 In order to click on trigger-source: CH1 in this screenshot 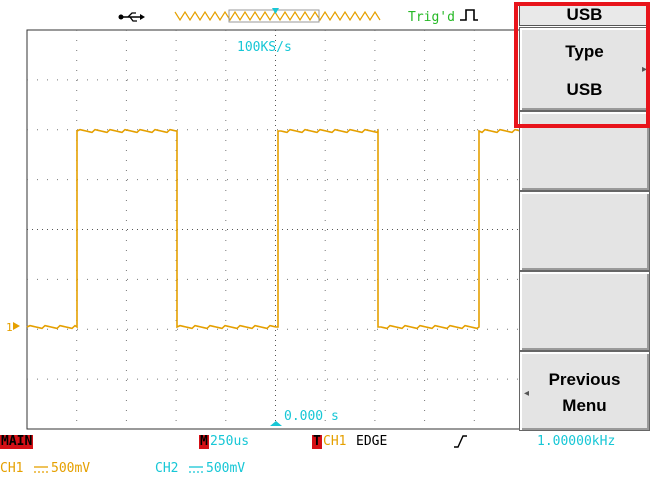, I will do `click(335, 441)`.